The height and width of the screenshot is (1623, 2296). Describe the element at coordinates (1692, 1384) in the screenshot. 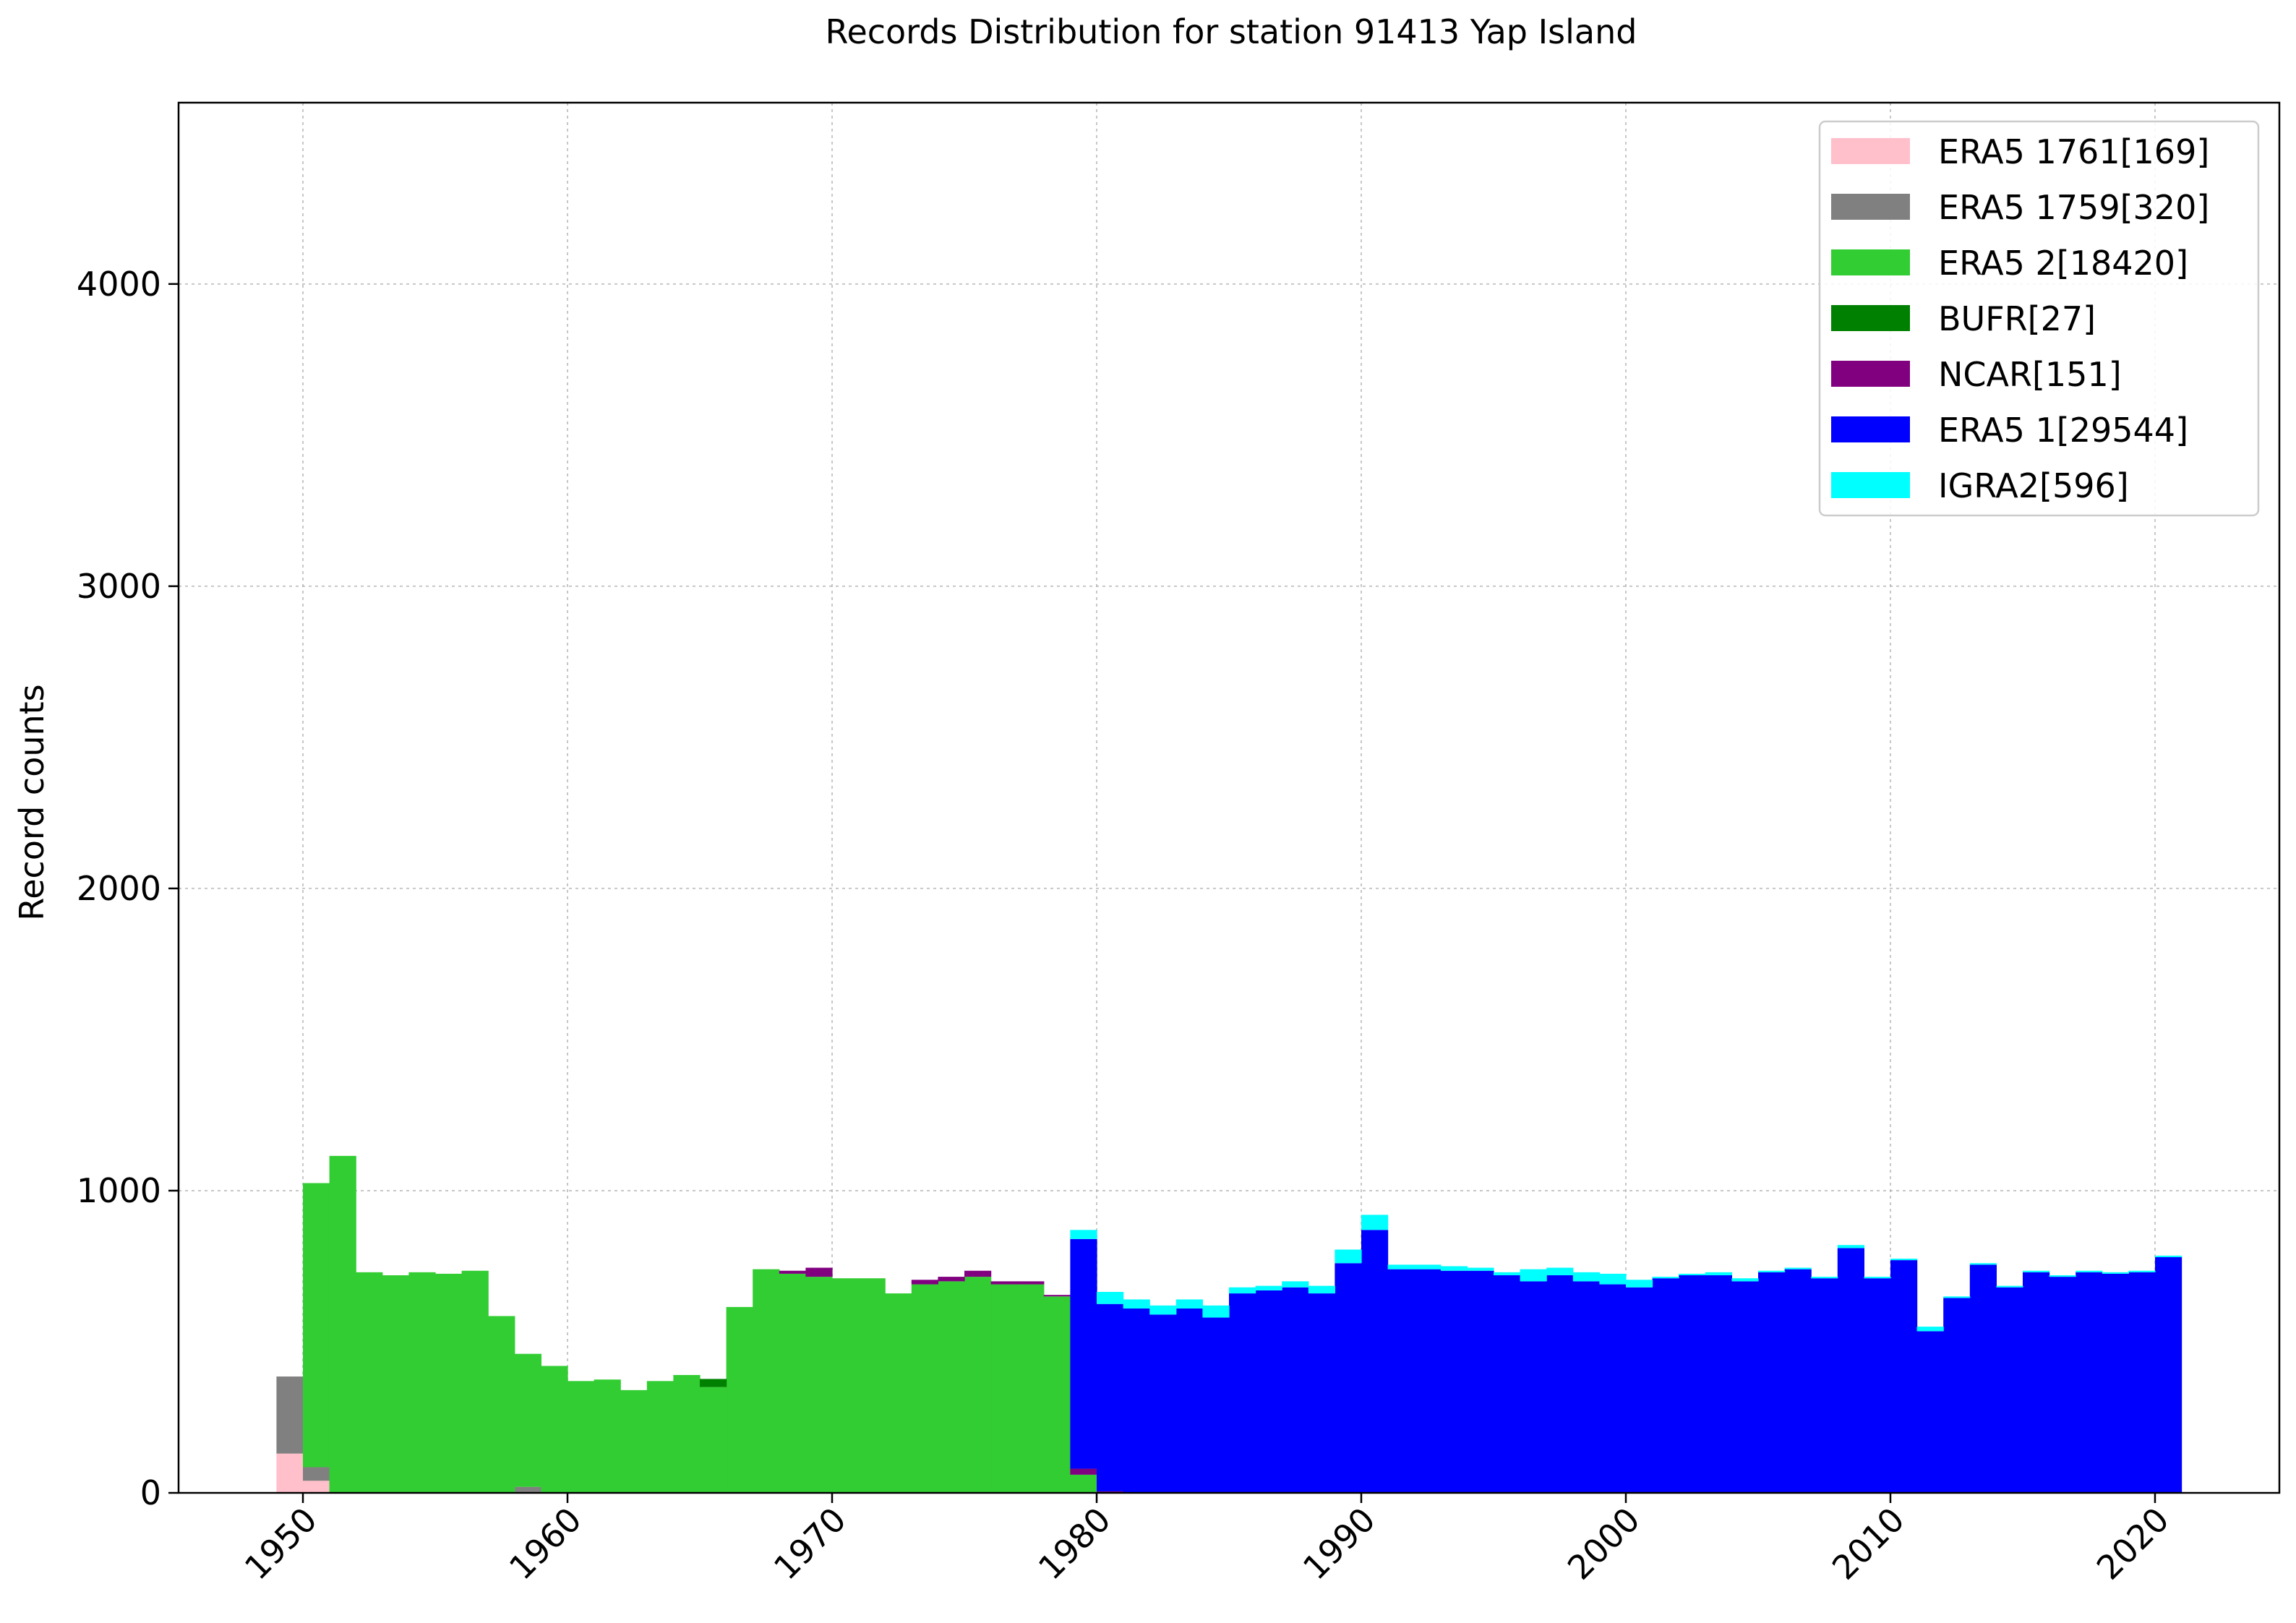

I see `bar-5-2002` at that location.